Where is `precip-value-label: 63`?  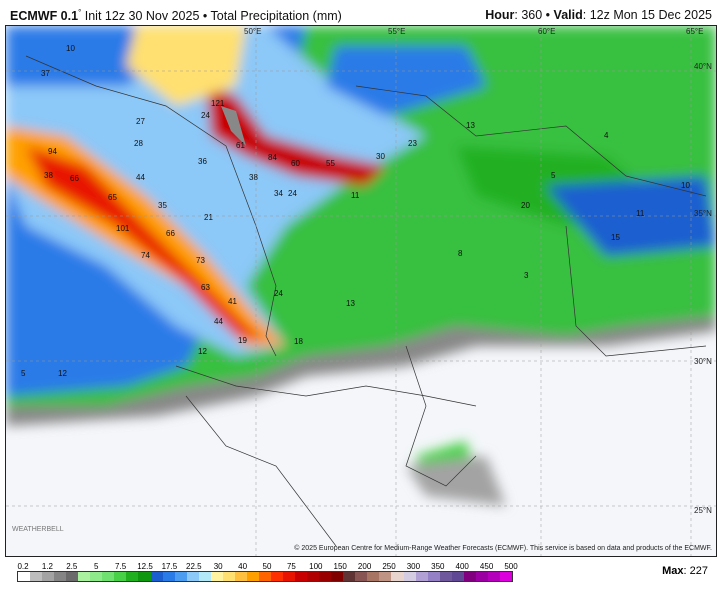
precip-value-label: 63 is located at coordinates (205, 287).